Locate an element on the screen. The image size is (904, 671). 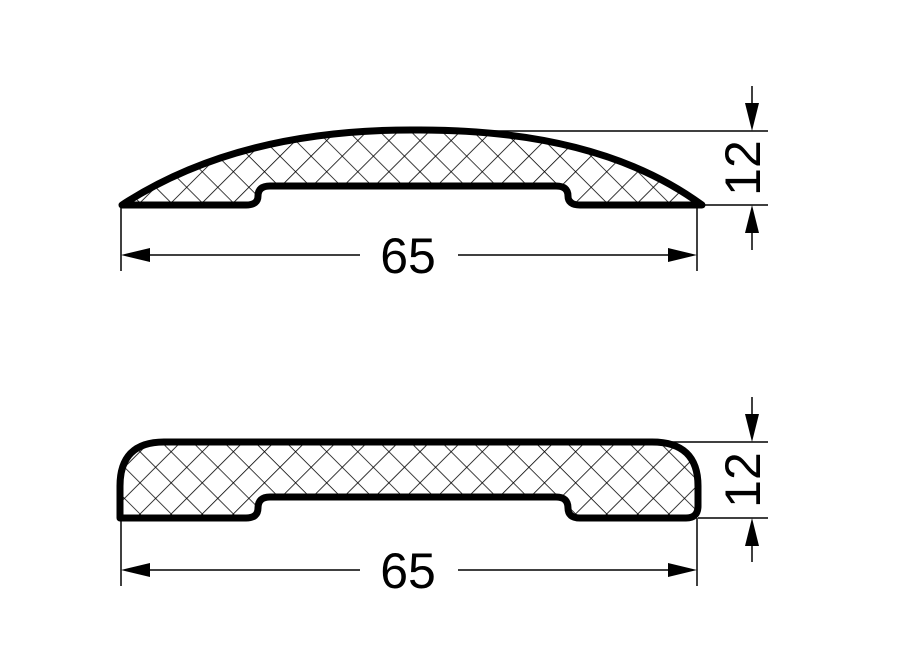
flat-profile-section is located at coordinates (409, 480).